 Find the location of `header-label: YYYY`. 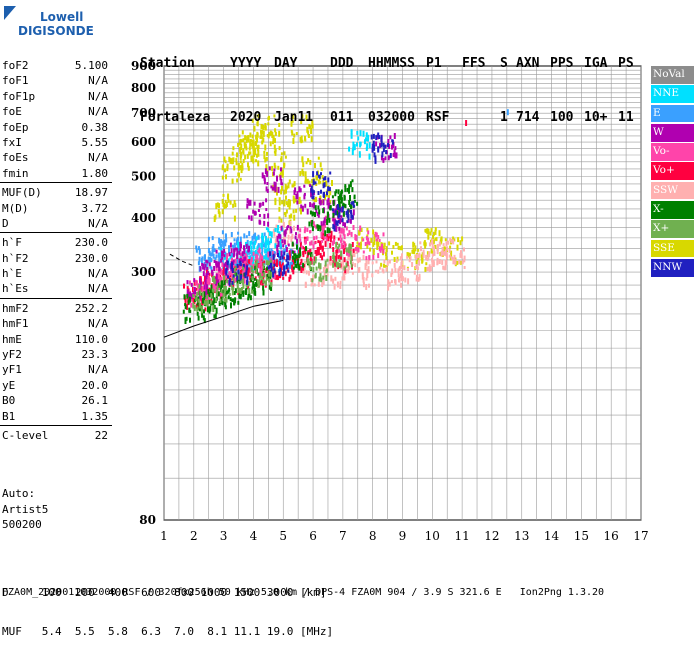

header-label: YYYY is located at coordinates (246, 63).